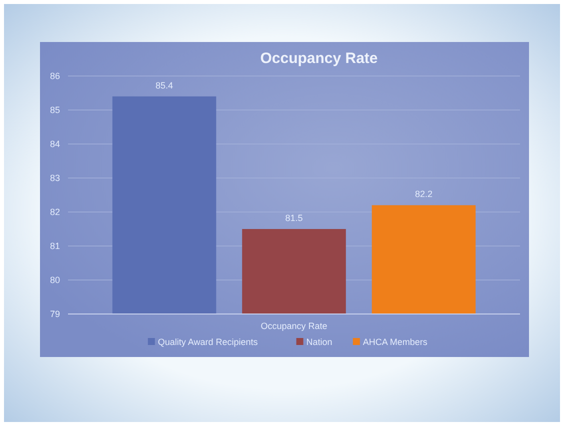 This screenshot has width=564, height=426. I want to click on y-tick-label: 81, so click(55, 246).